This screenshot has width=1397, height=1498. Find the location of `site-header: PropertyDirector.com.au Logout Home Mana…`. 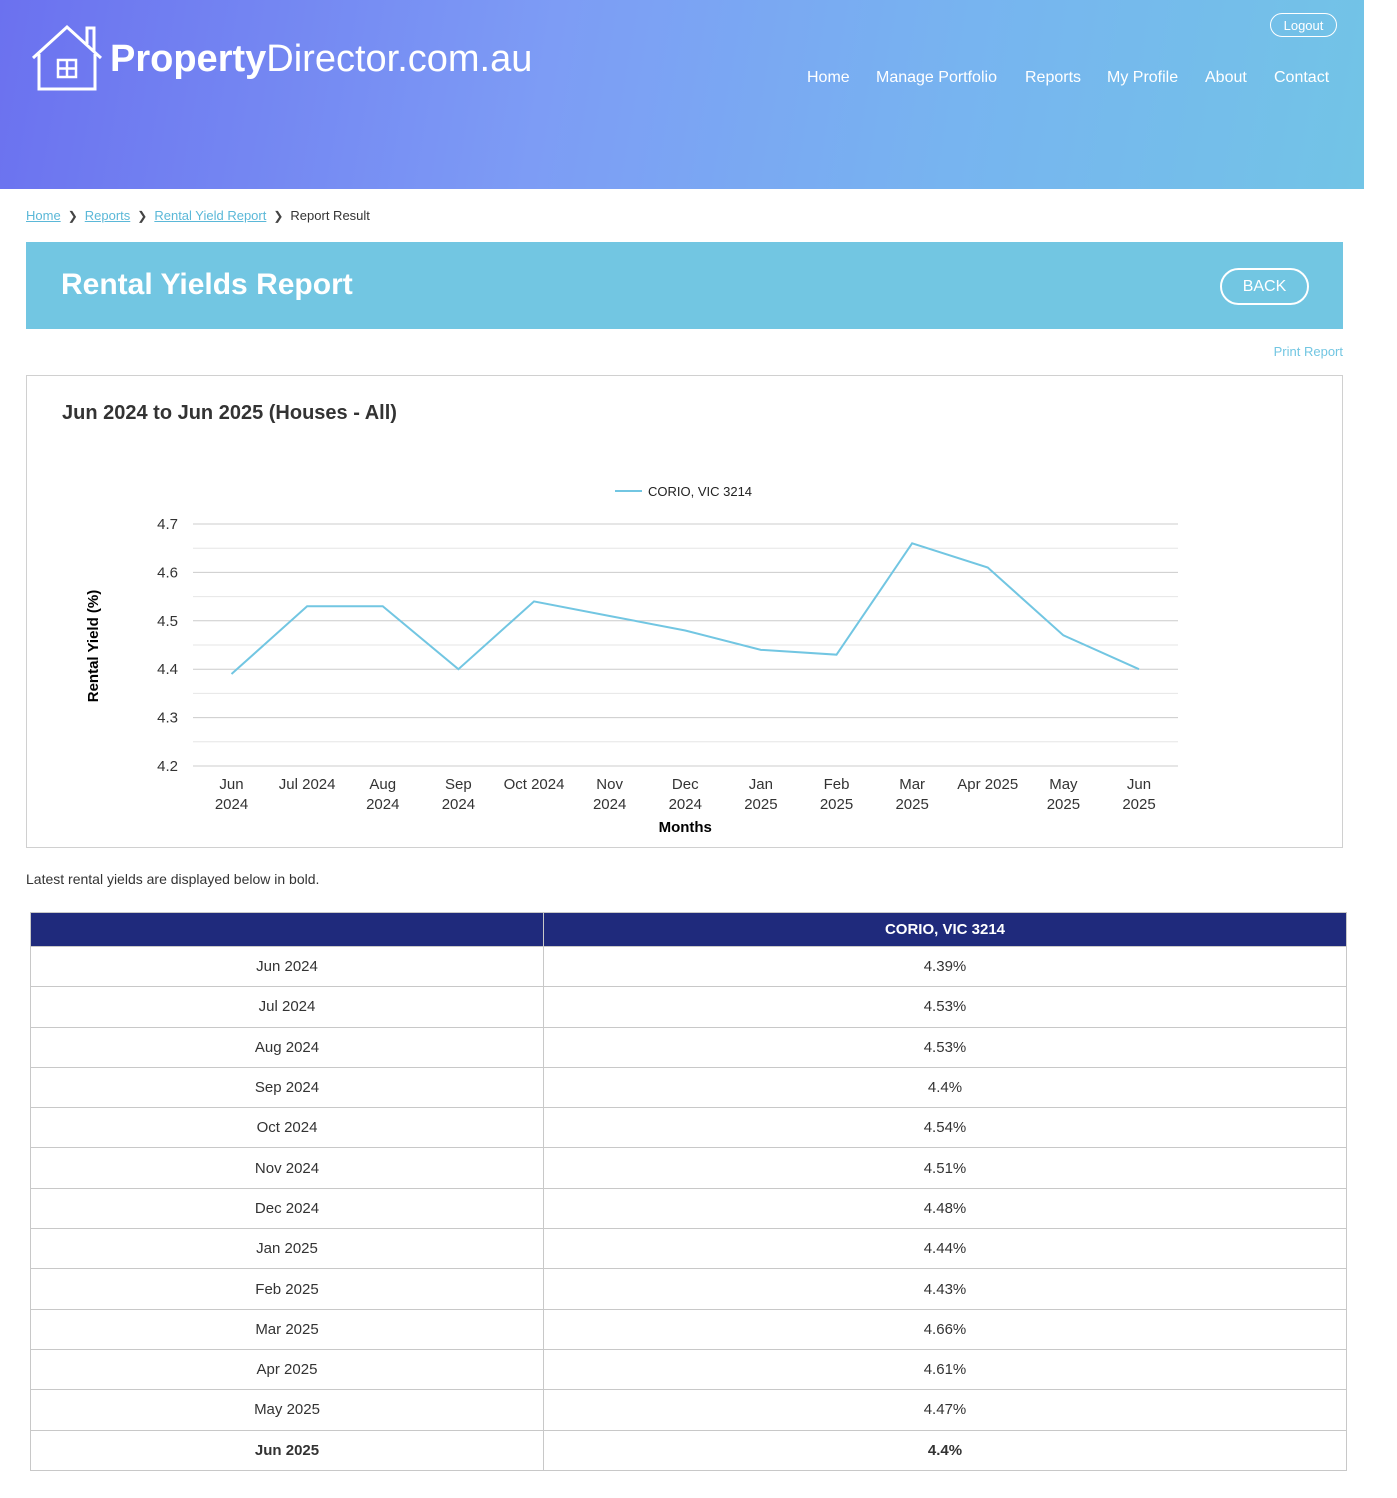

site-header: PropertyDirector.com.au Logout Home Mana… is located at coordinates (682, 94).